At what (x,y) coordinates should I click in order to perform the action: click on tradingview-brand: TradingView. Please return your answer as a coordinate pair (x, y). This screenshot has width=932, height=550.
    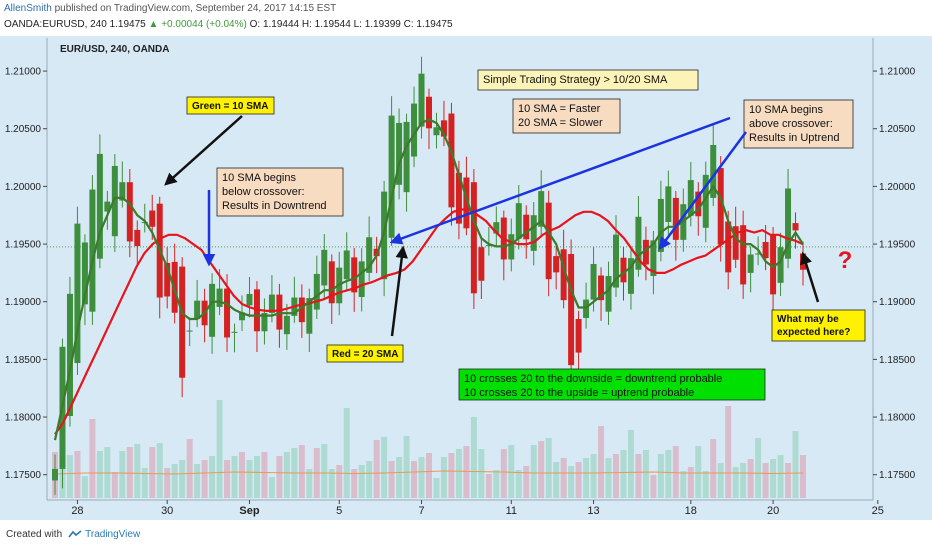
    Looking at the image, I should click on (113, 534).